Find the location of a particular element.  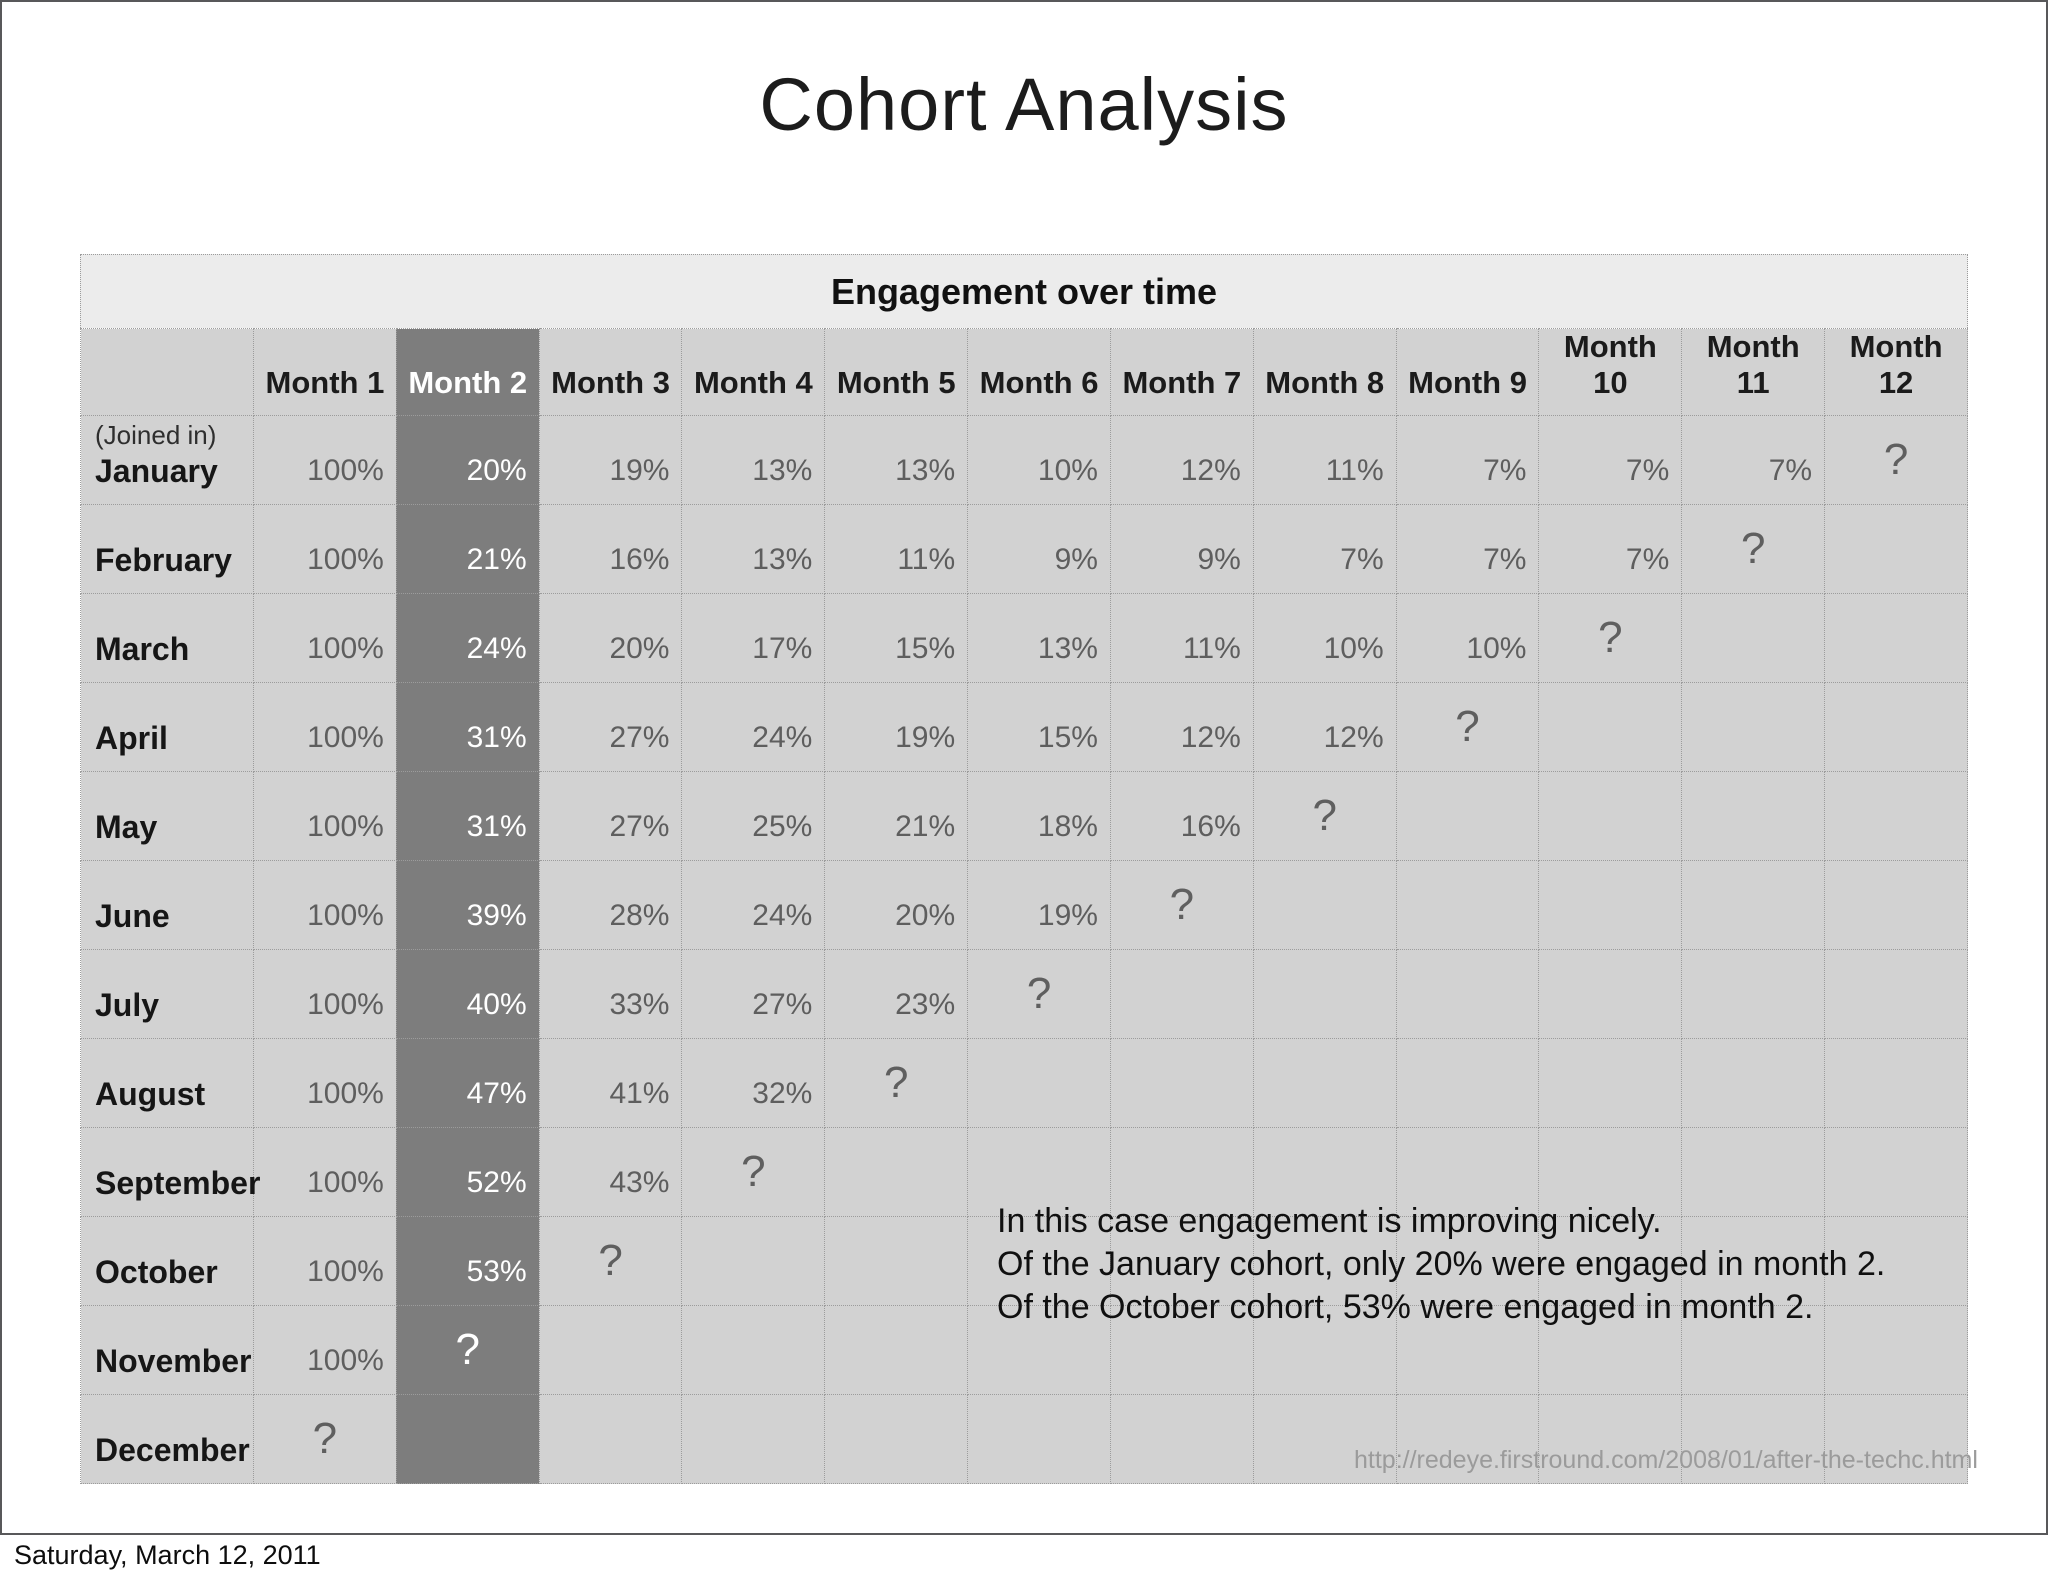

table-row-july: July 100% 40% 33% 27% 23%? is located at coordinates (1024, 994).